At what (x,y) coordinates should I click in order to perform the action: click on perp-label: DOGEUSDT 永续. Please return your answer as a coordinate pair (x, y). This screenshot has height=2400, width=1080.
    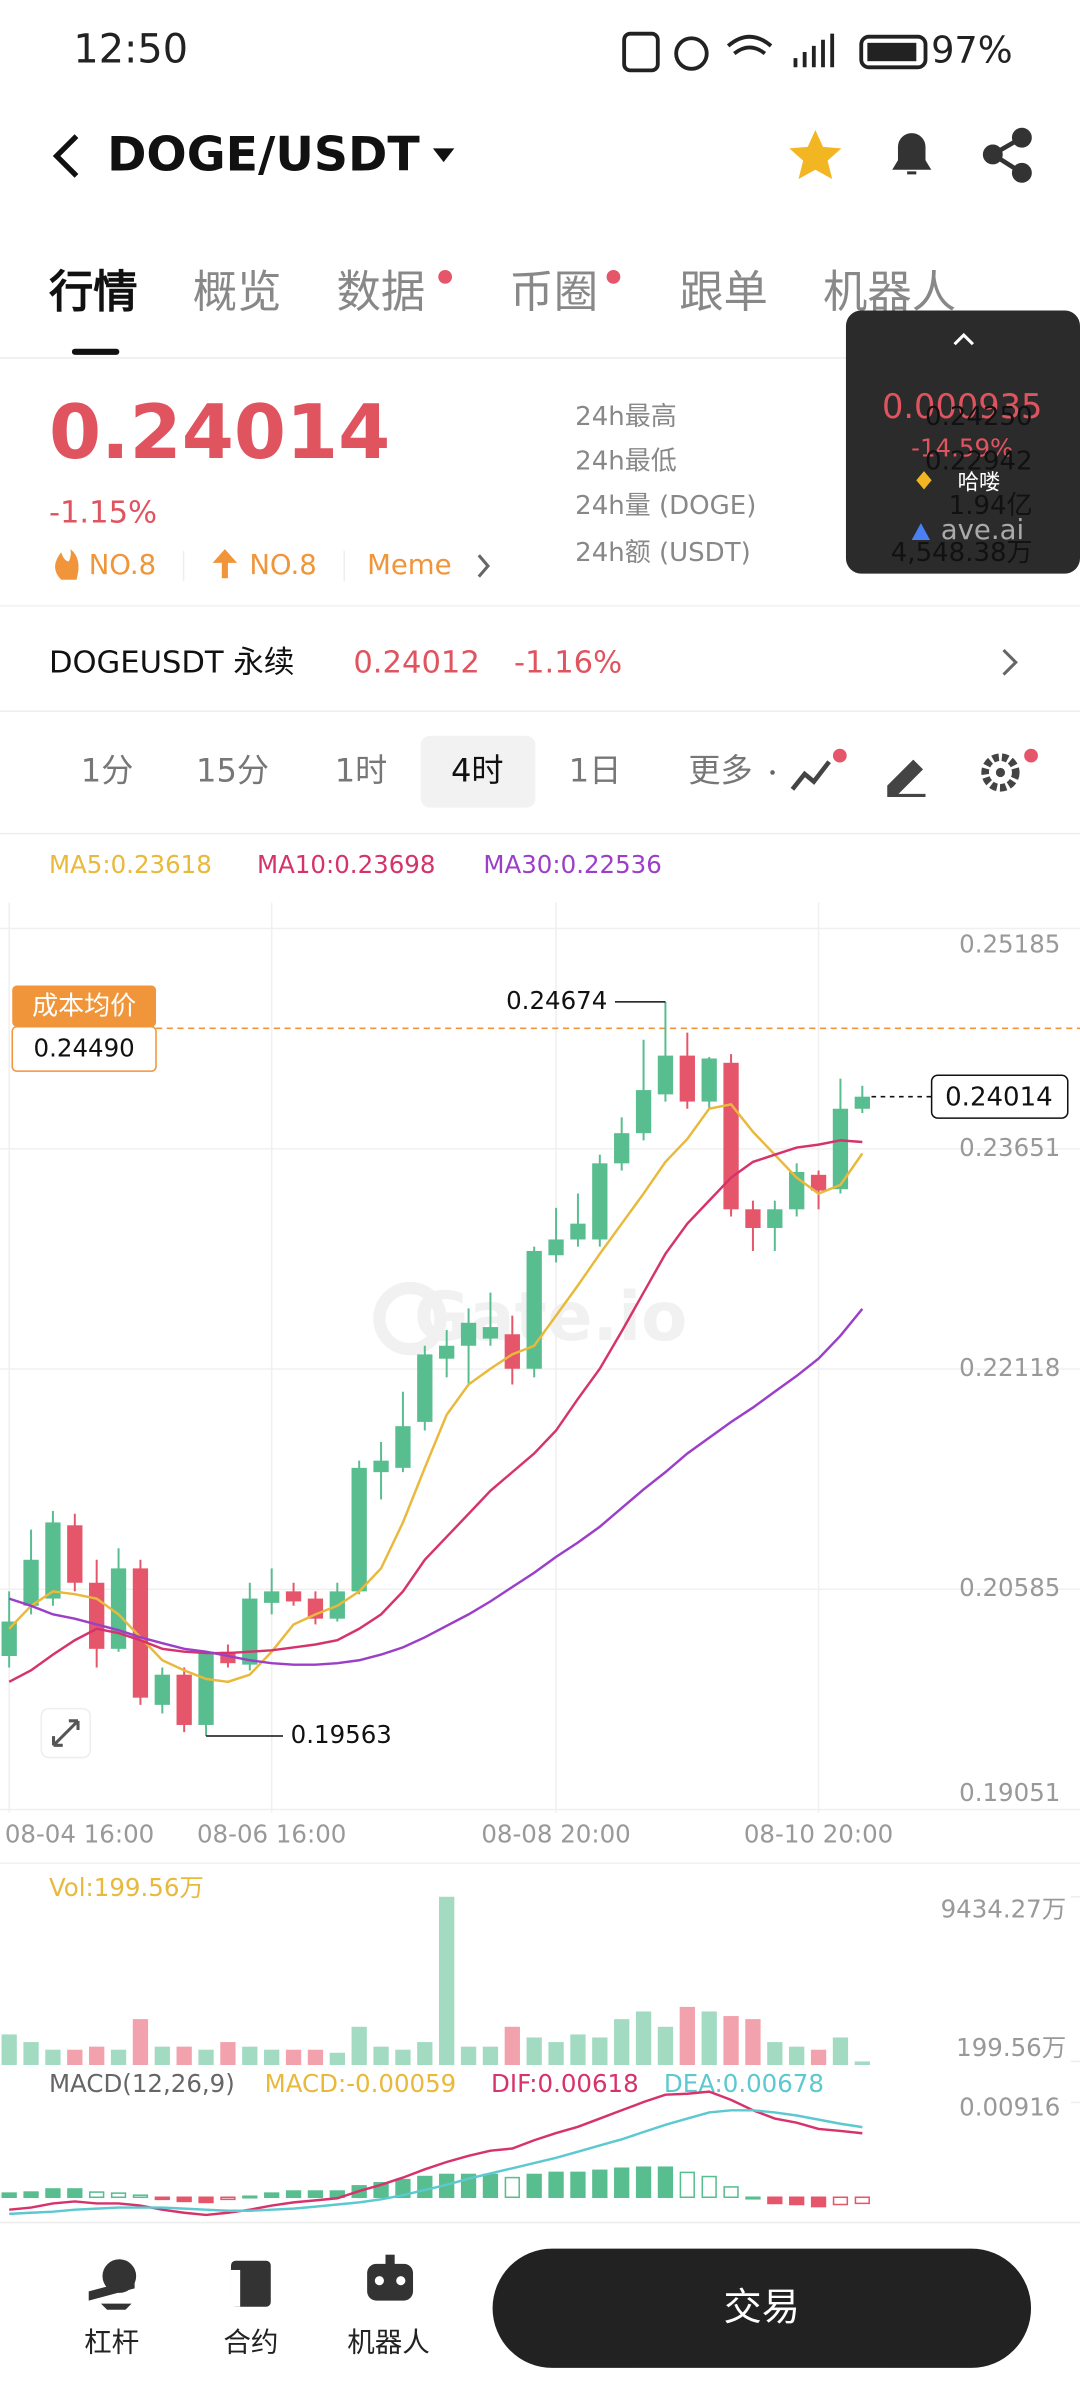
    Looking at the image, I should click on (172, 662).